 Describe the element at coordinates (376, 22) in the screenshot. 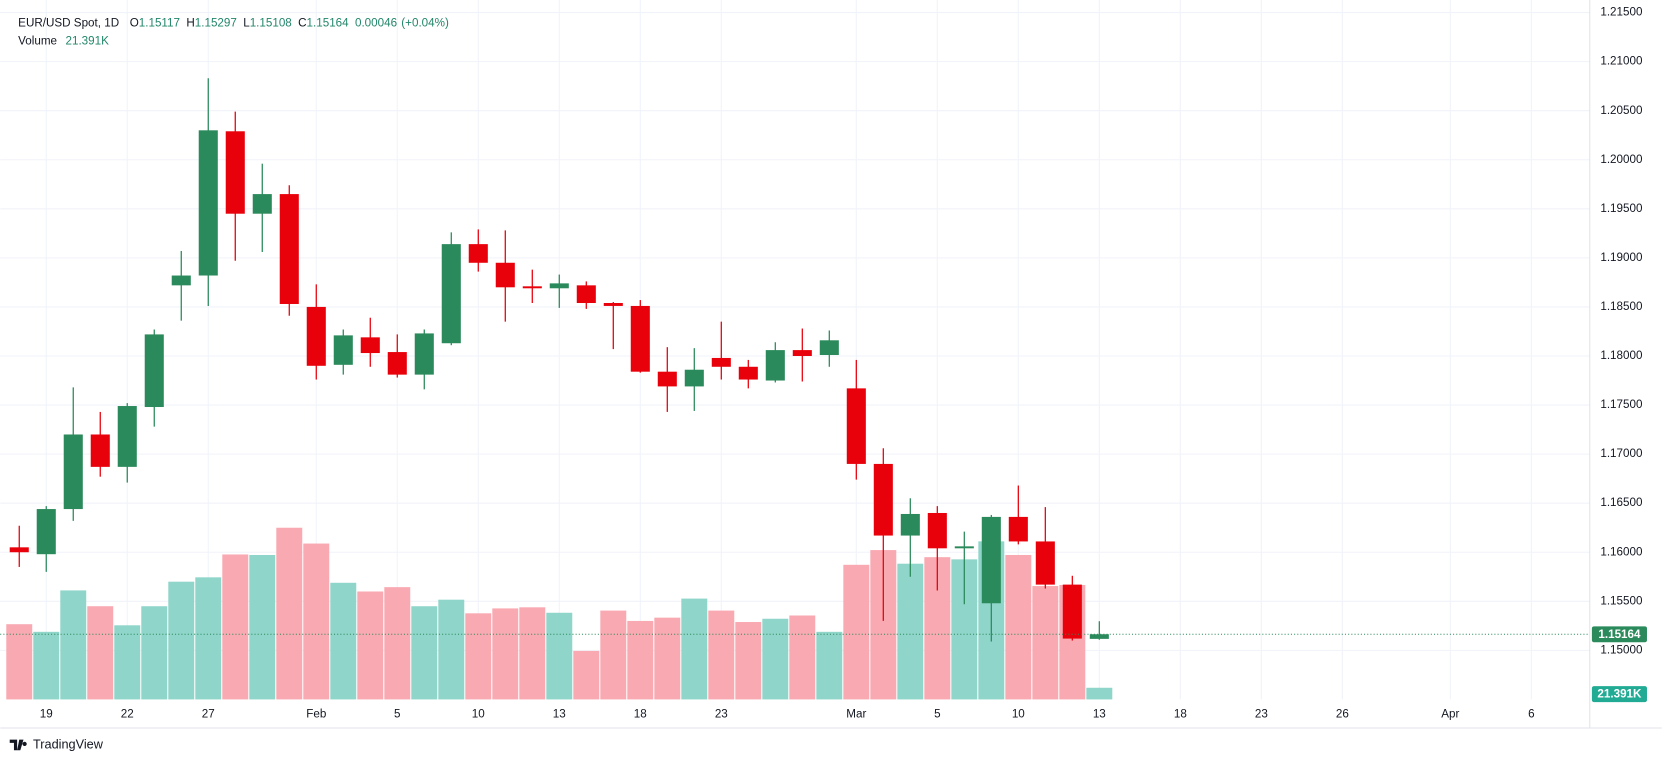

I see `change: 0.00046` at that location.